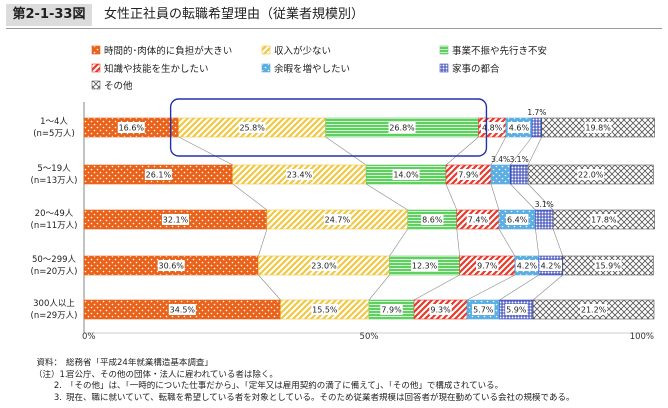 This screenshot has height=408, width=668. Describe the element at coordinates (54, 226) in the screenshot. I see `category-label: (n=11万人)` at that location.